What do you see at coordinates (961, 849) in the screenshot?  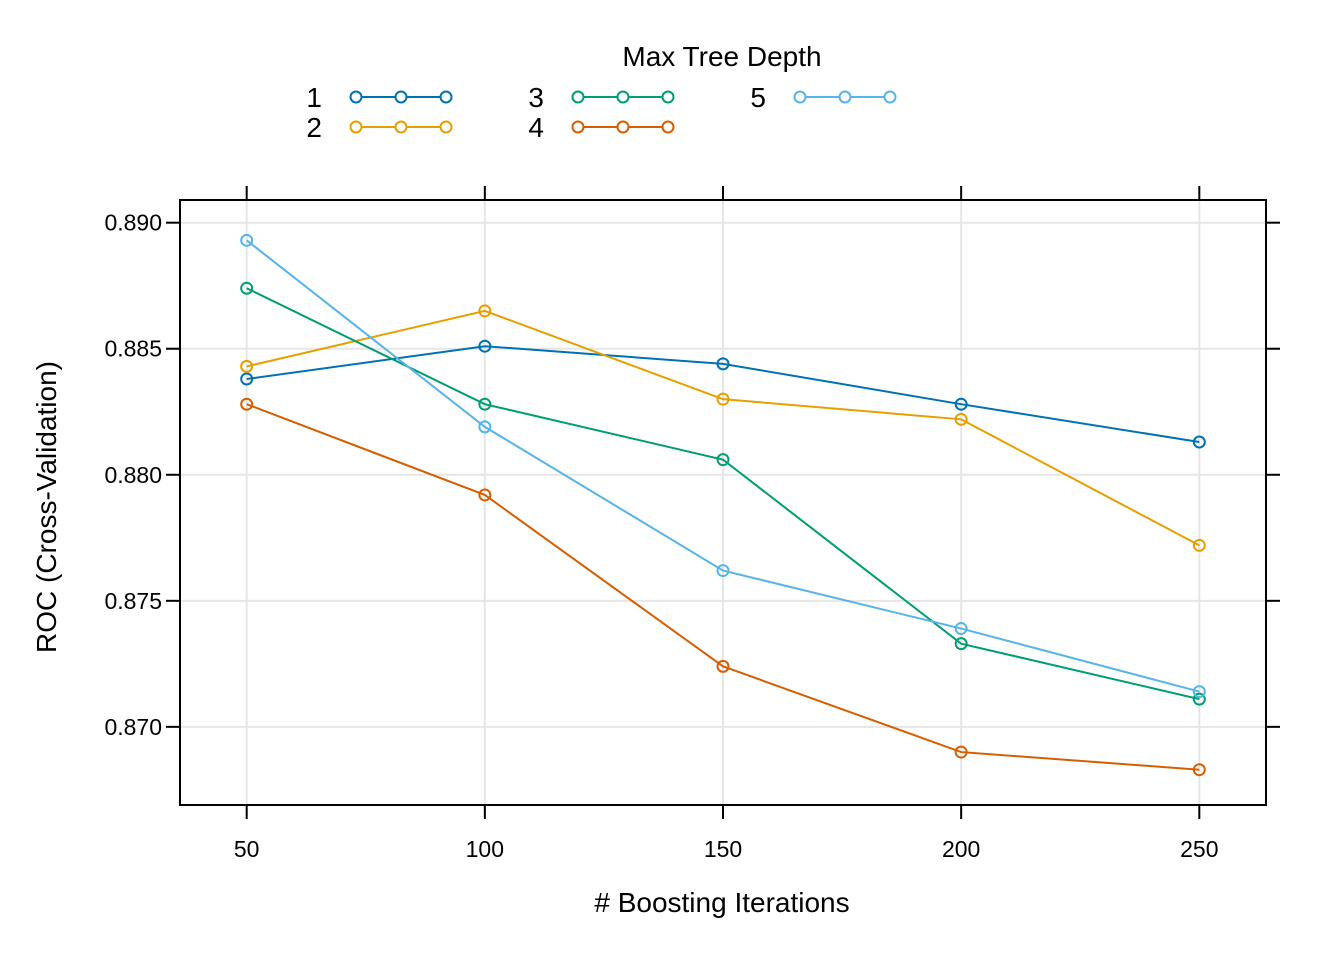 I see `x-tick-label: 200` at bounding box center [961, 849].